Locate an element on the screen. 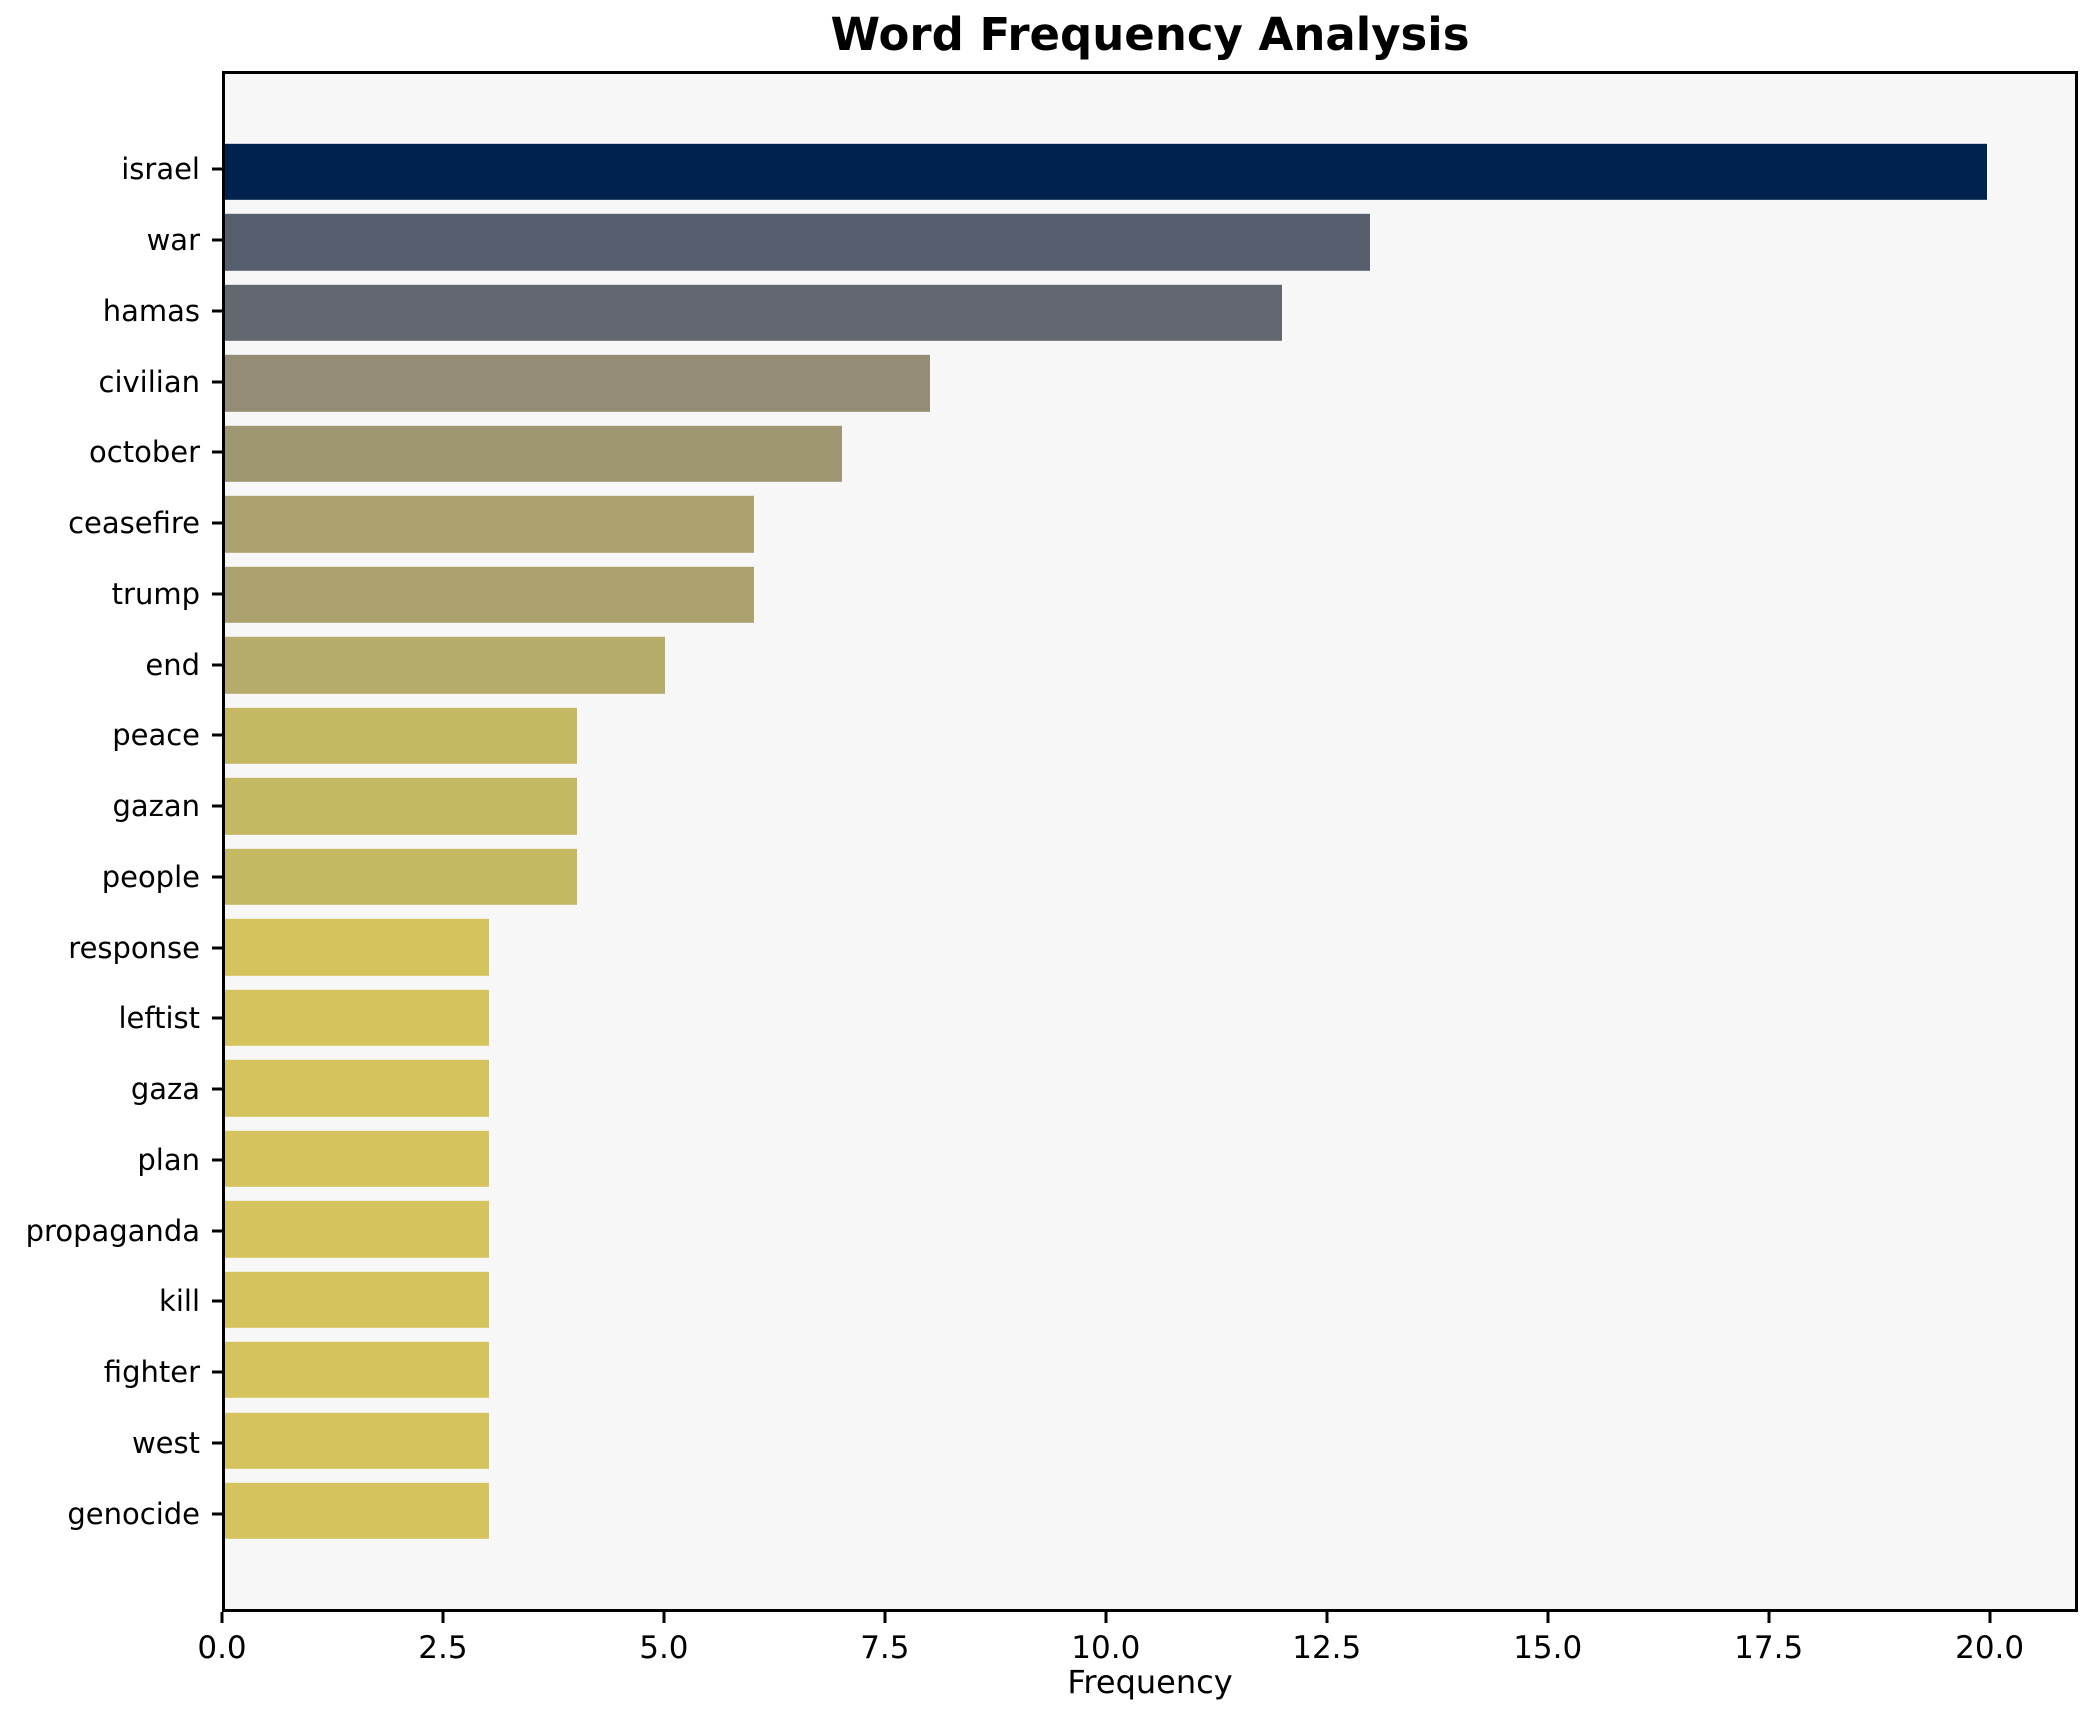 The height and width of the screenshot is (1722, 2097). bar-response is located at coordinates (357, 947).